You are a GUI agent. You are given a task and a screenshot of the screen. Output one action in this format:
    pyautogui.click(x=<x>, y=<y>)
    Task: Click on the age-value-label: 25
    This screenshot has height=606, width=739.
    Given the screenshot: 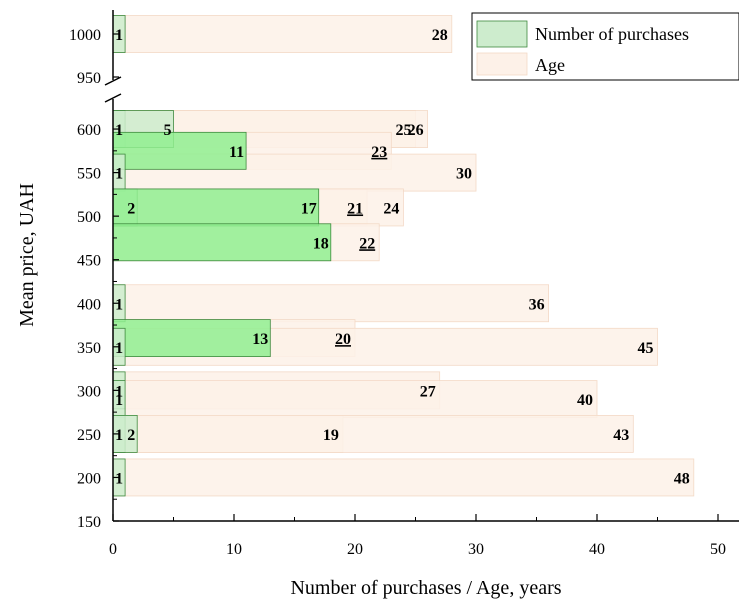 What is the action you would take?
    pyautogui.click(x=404, y=130)
    